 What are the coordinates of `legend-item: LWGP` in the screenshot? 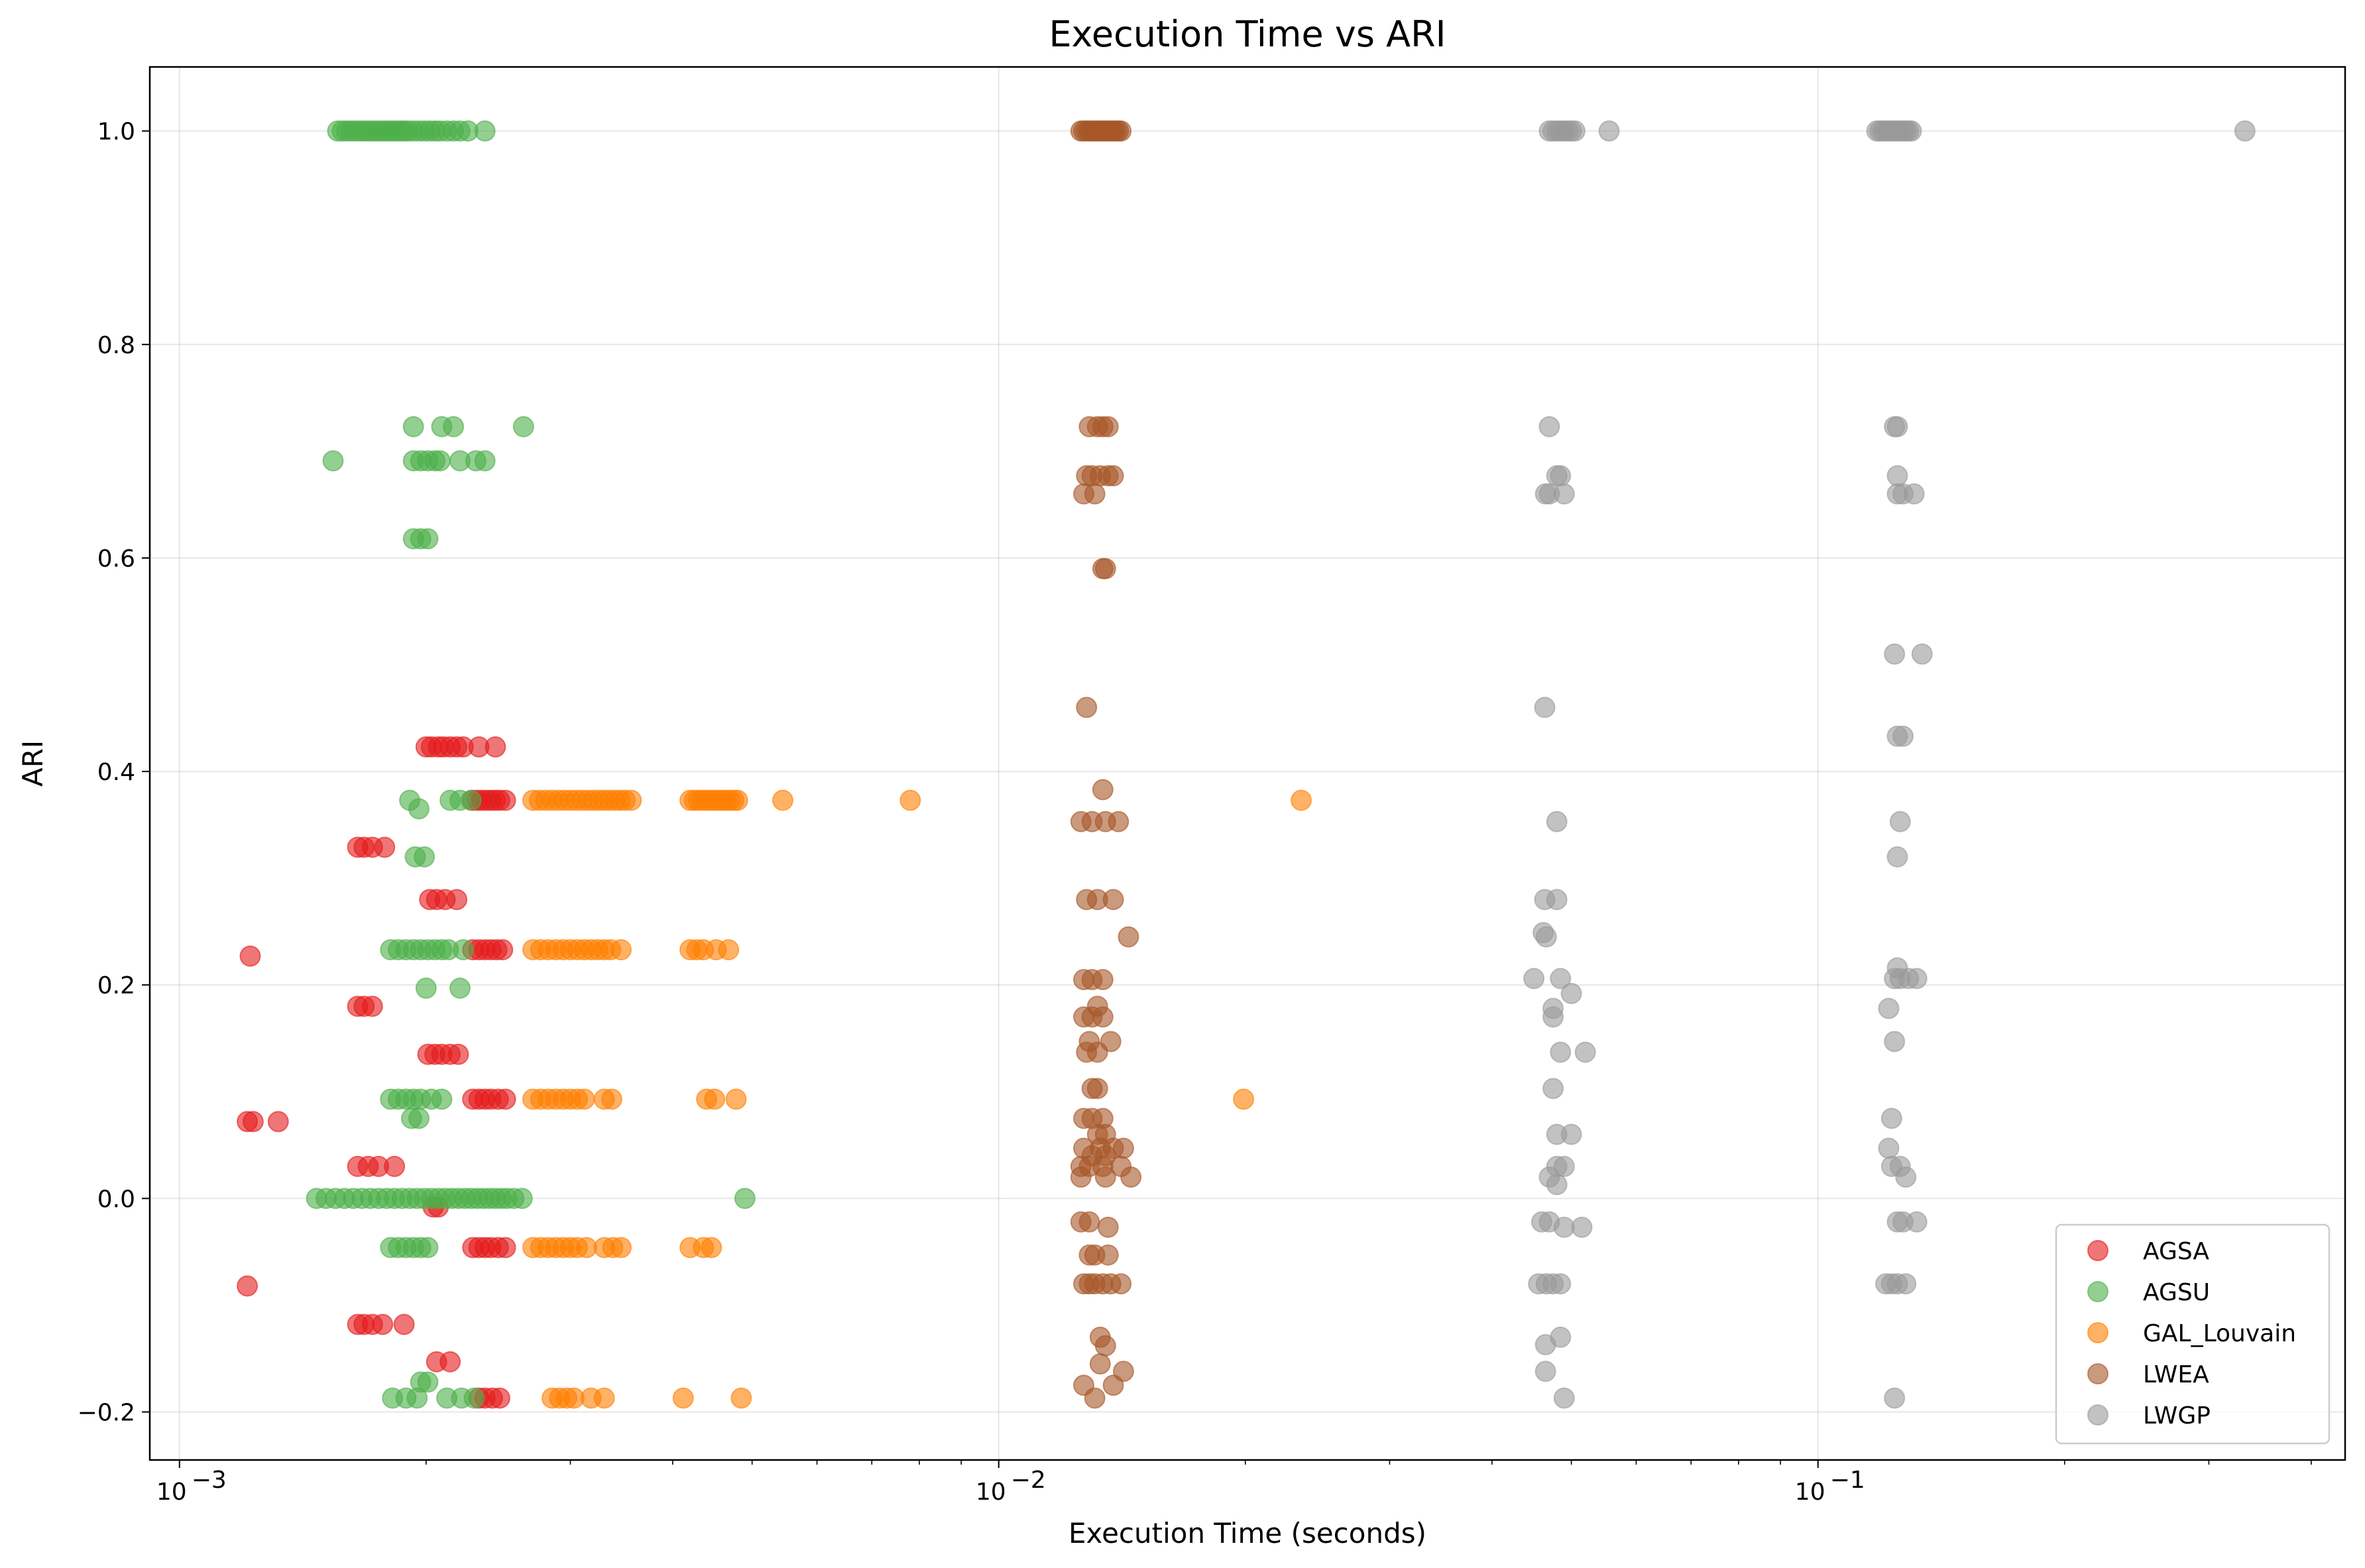 It's located at (2149, 1415).